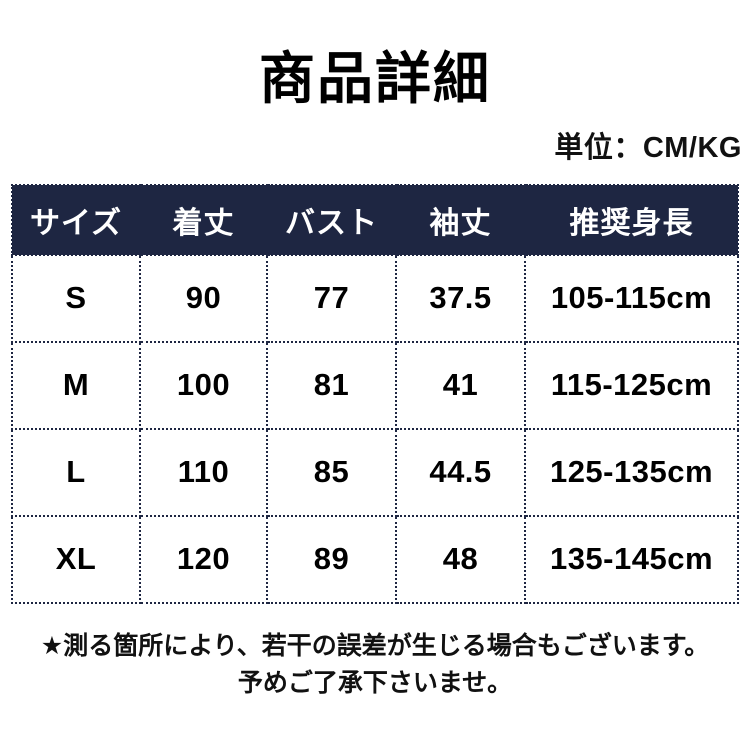 The height and width of the screenshot is (750, 750). What do you see at coordinates (76, 559) in the screenshot?
I see `size-cell: XL` at bounding box center [76, 559].